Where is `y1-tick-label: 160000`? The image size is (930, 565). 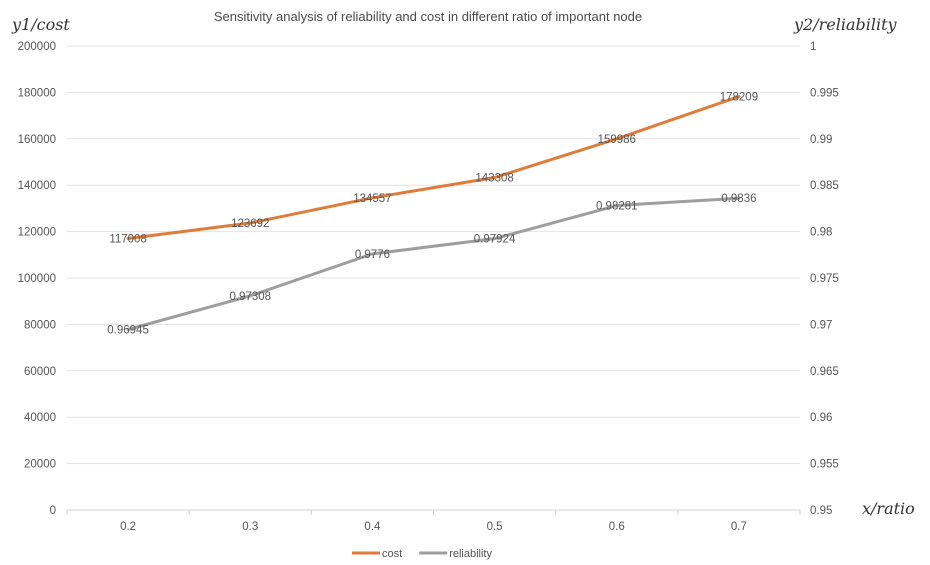
y1-tick-label: 160000 is located at coordinates (37, 140).